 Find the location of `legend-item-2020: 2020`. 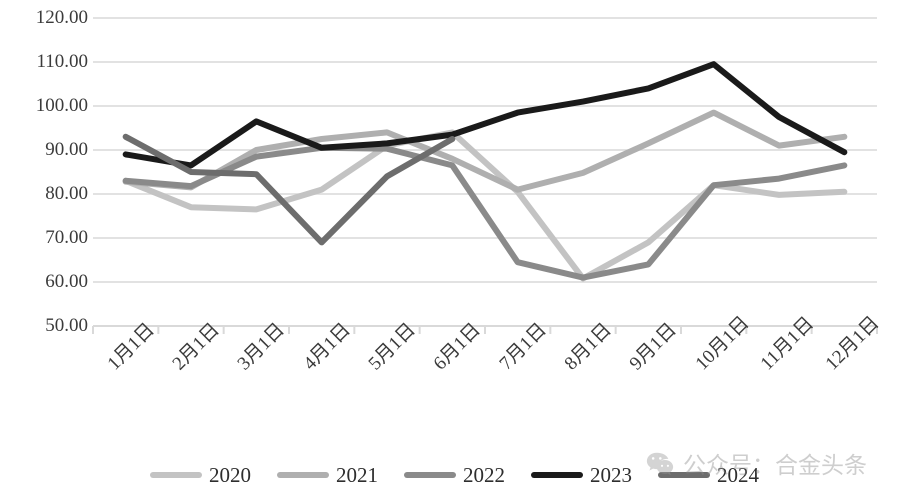

legend-item-2020: 2020 is located at coordinates (200, 475).